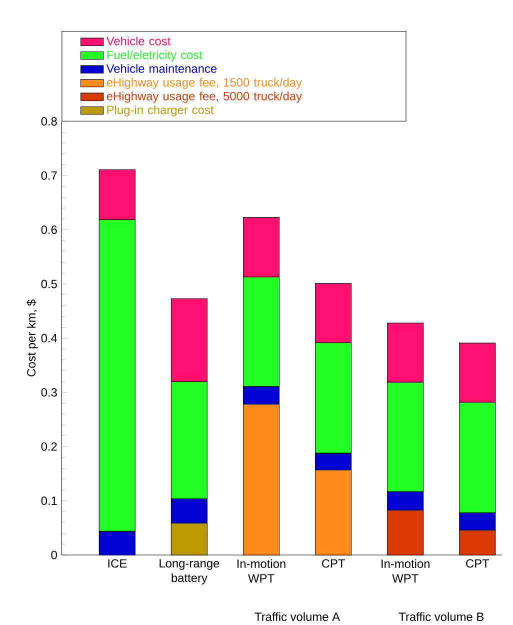 This screenshot has width=513, height=625. I want to click on x-tick-label: ICE, so click(117, 563).